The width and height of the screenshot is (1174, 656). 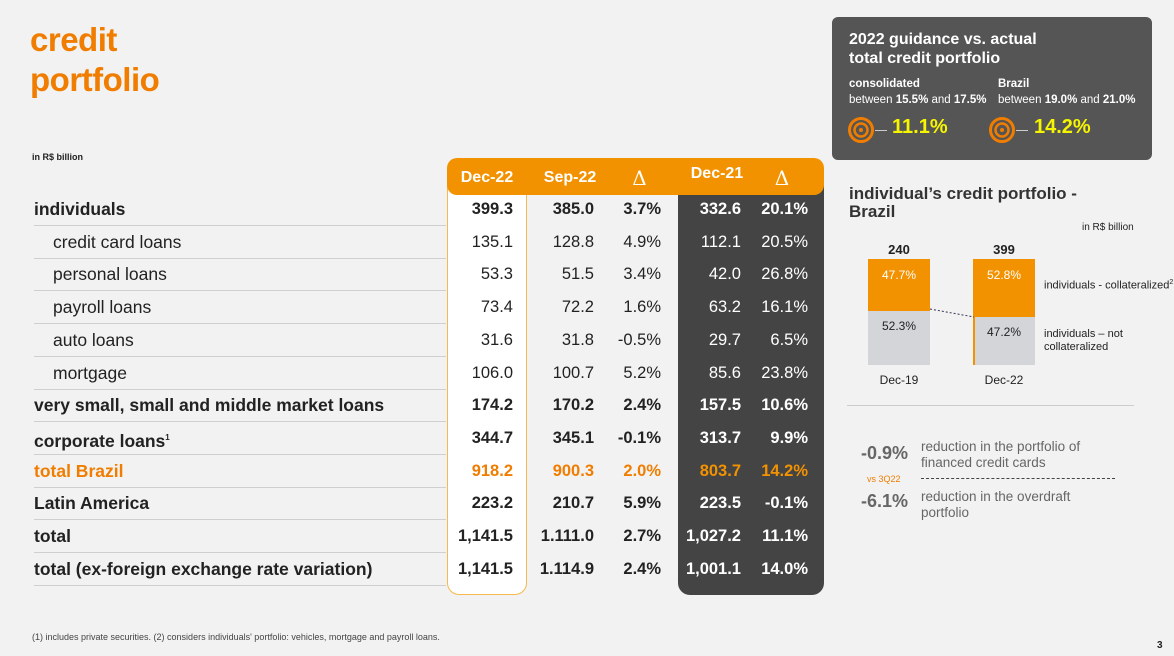 I want to click on guidance-title-2: total credit portfolio, so click(x=925, y=58).